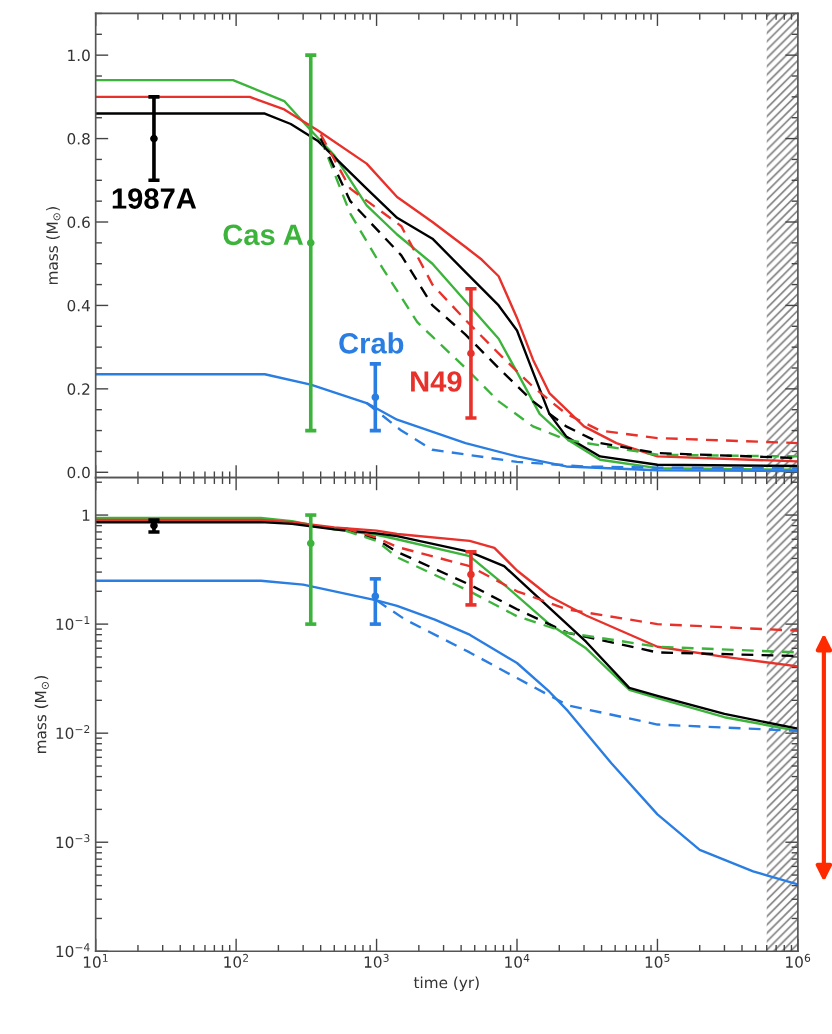  I want to click on x-axis-title: time (yr), so click(446, 984).